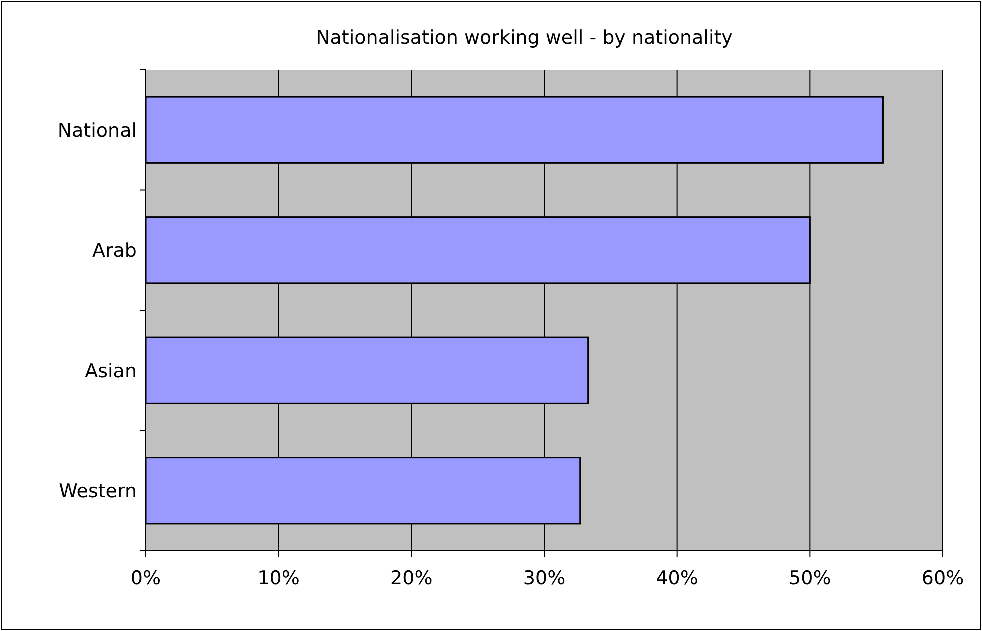  What do you see at coordinates (943, 578) in the screenshot?
I see `x-tick-label: 60%` at bounding box center [943, 578].